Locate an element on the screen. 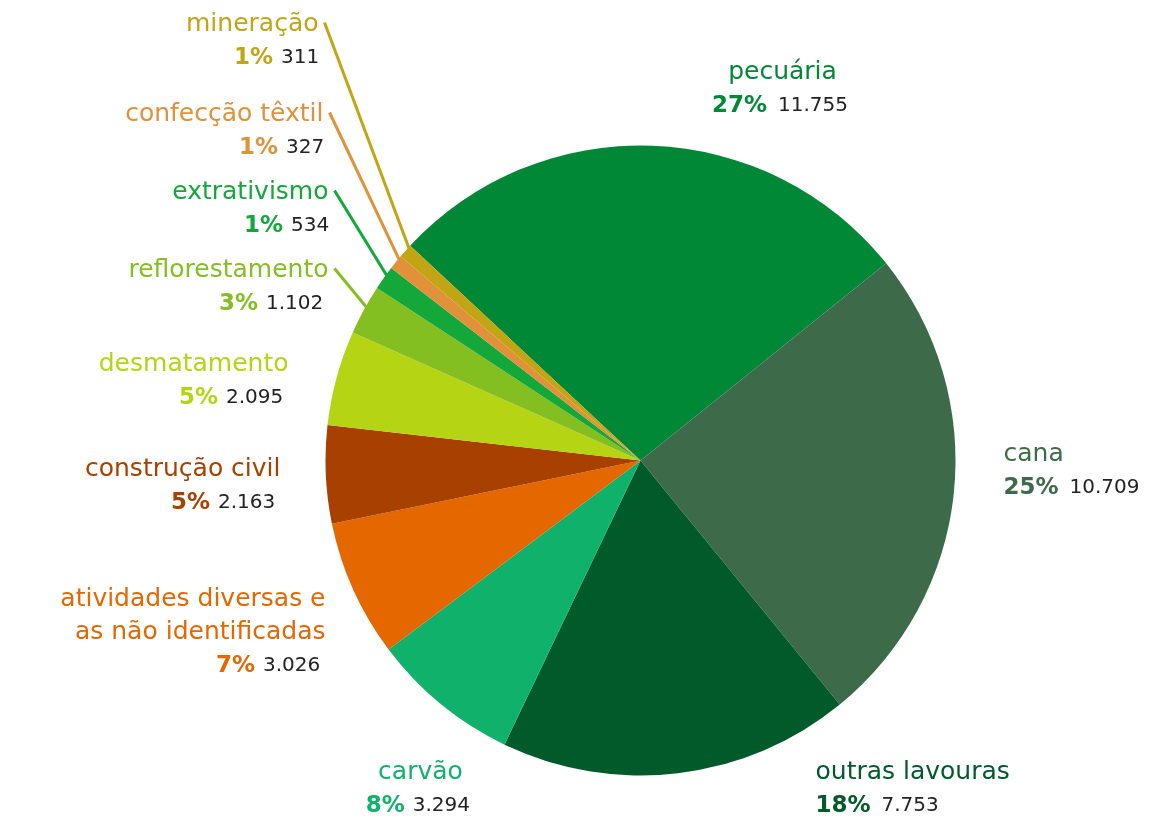 The width and height of the screenshot is (1151, 824). slice-label: extrativismo is located at coordinates (250, 190).